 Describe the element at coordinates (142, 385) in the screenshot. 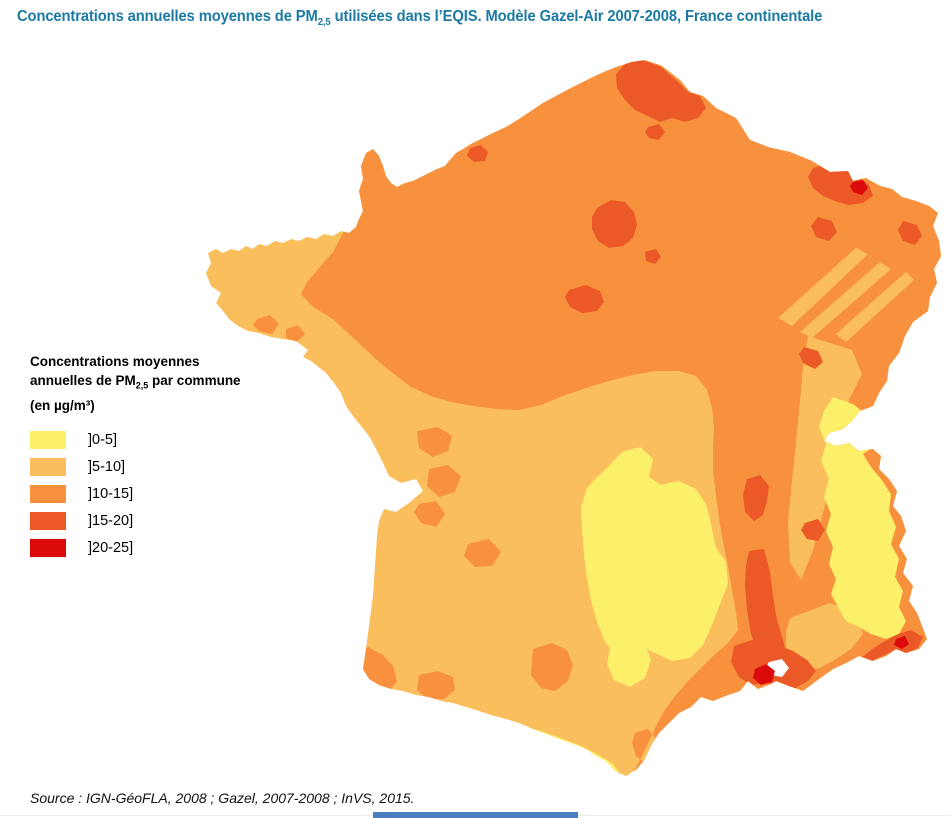

I see `legend-title-subscript: 2,5` at that location.